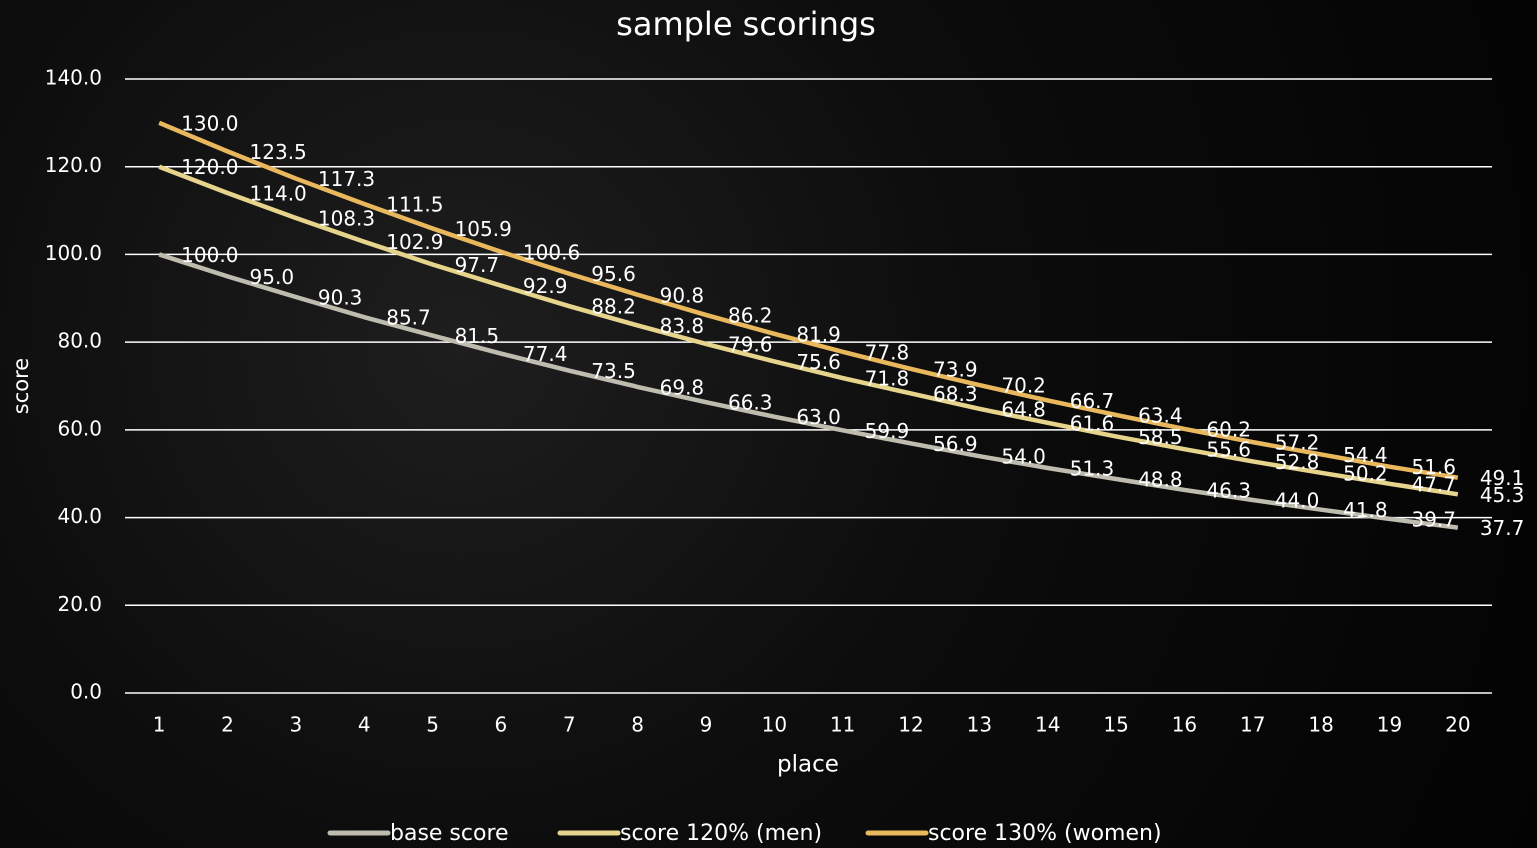 The width and height of the screenshot is (1537, 848). What do you see at coordinates (1092, 423) in the screenshot?
I see `data-label: 61.6` at bounding box center [1092, 423].